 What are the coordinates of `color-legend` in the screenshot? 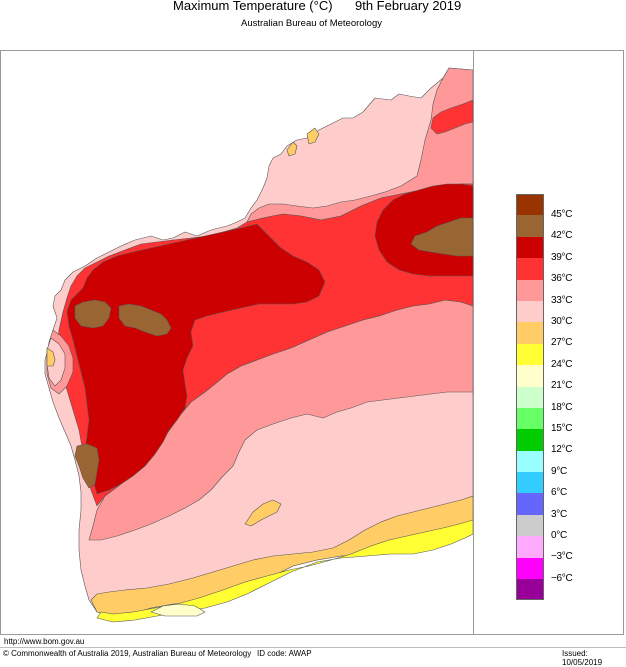 It's located at (530, 397).